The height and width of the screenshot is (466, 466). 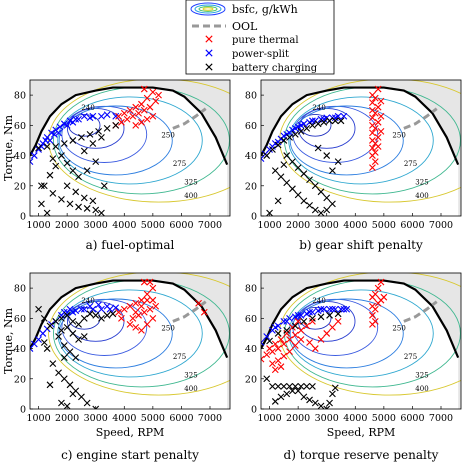 I want to click on panel-caption: a) fuel-optimal, so click(x=130, y=245).